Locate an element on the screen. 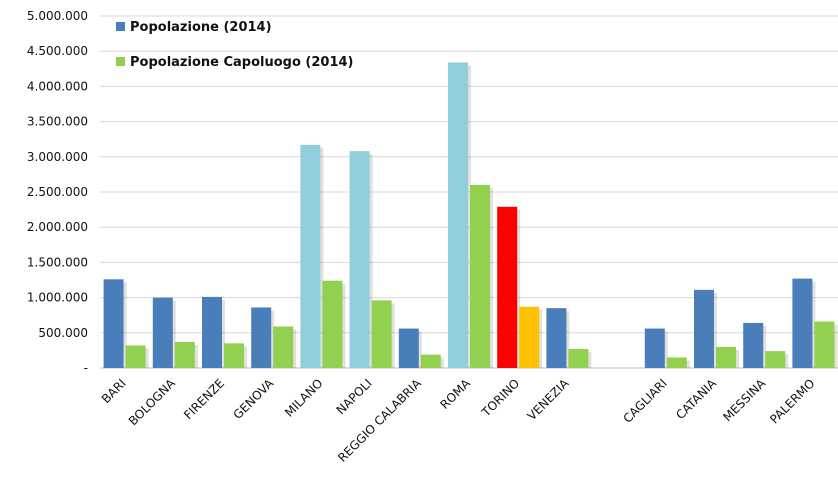  x-tick-label: NAPOLI is located at coordinates (354, 396).